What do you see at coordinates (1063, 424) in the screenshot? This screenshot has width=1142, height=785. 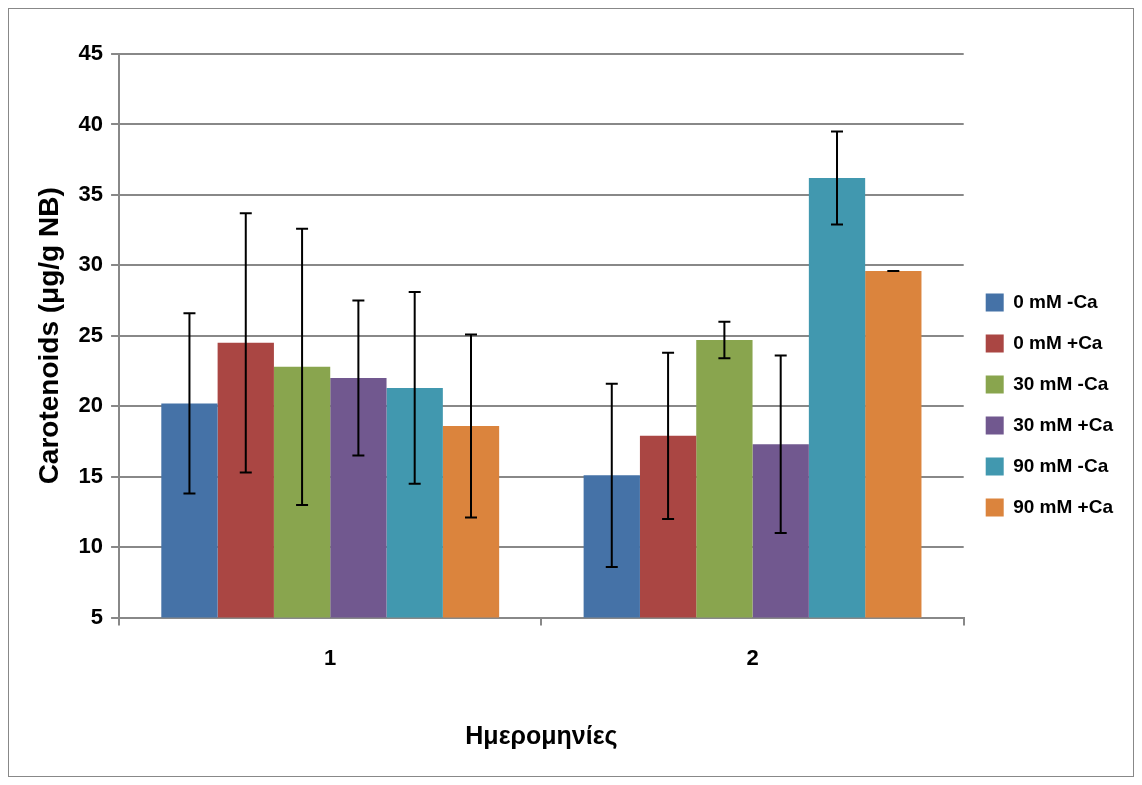 I see `legend-label: 30 mM +Ca` at bounding box center [1063, 424].